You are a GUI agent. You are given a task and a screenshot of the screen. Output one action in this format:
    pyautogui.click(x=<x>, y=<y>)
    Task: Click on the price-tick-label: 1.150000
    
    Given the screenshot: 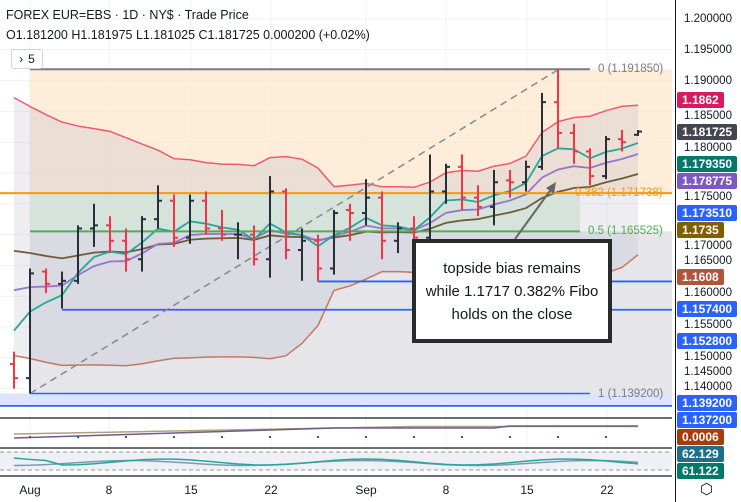 What is the action you would take?
    pyautogui.click(x=708, y=357)
    